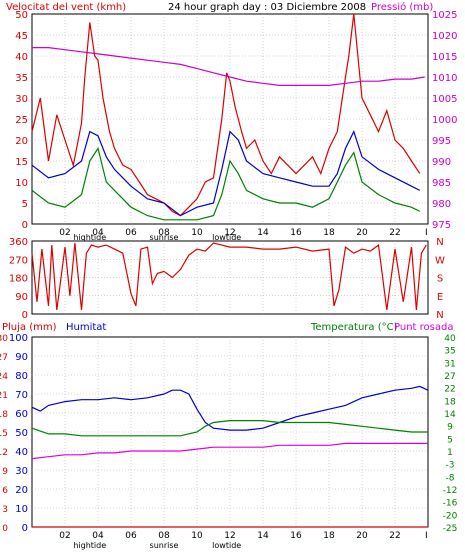  I want to click on pressure-tick-label: 1005, so click(444, 99).